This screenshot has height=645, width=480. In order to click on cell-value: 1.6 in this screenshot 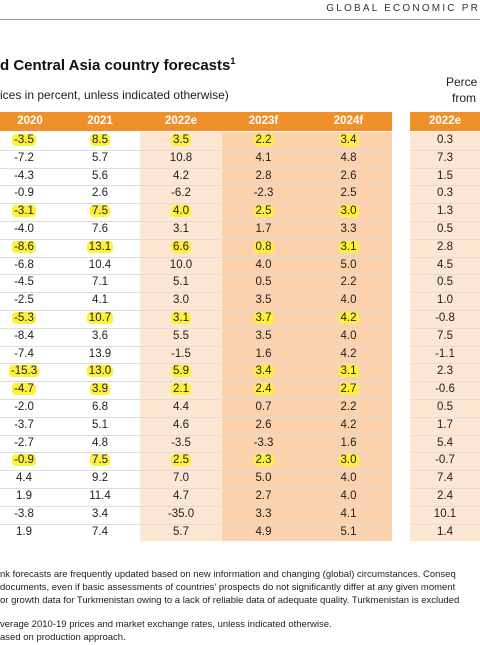, I will do `click(263, 353)`.